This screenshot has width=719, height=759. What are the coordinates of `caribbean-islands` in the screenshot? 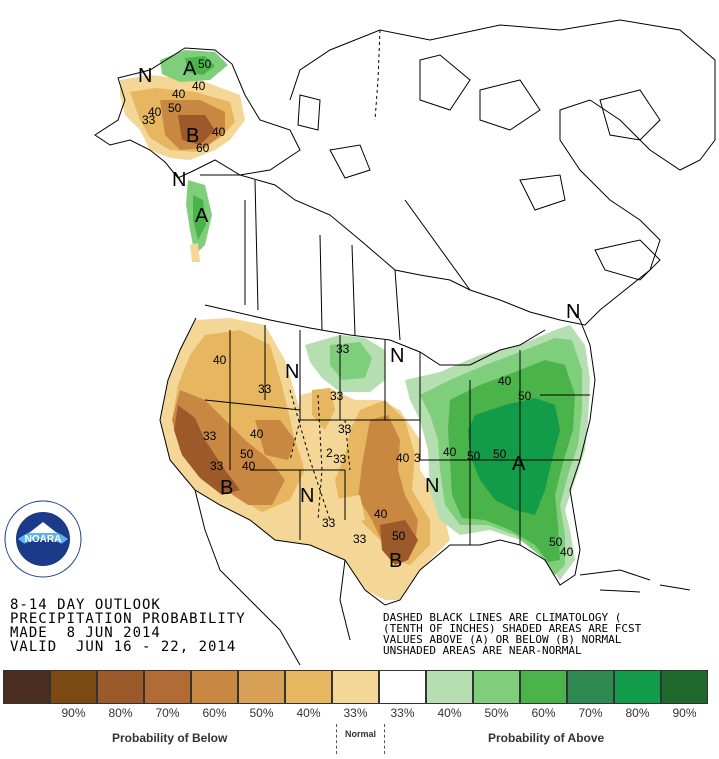 It's located at (635, 581).